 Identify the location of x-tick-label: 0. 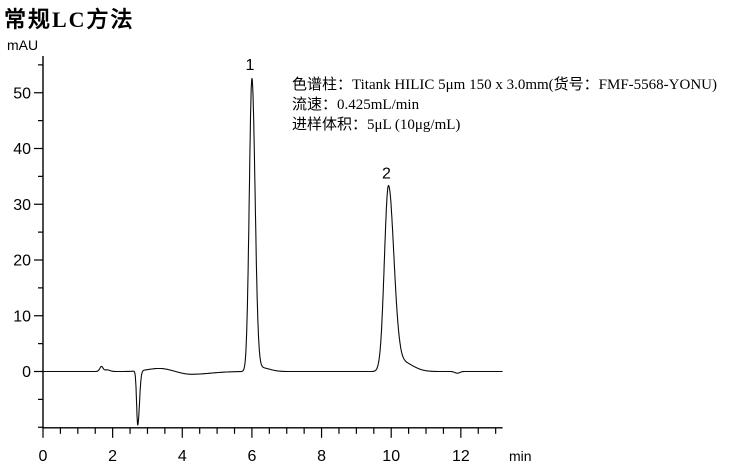
(43, 456).